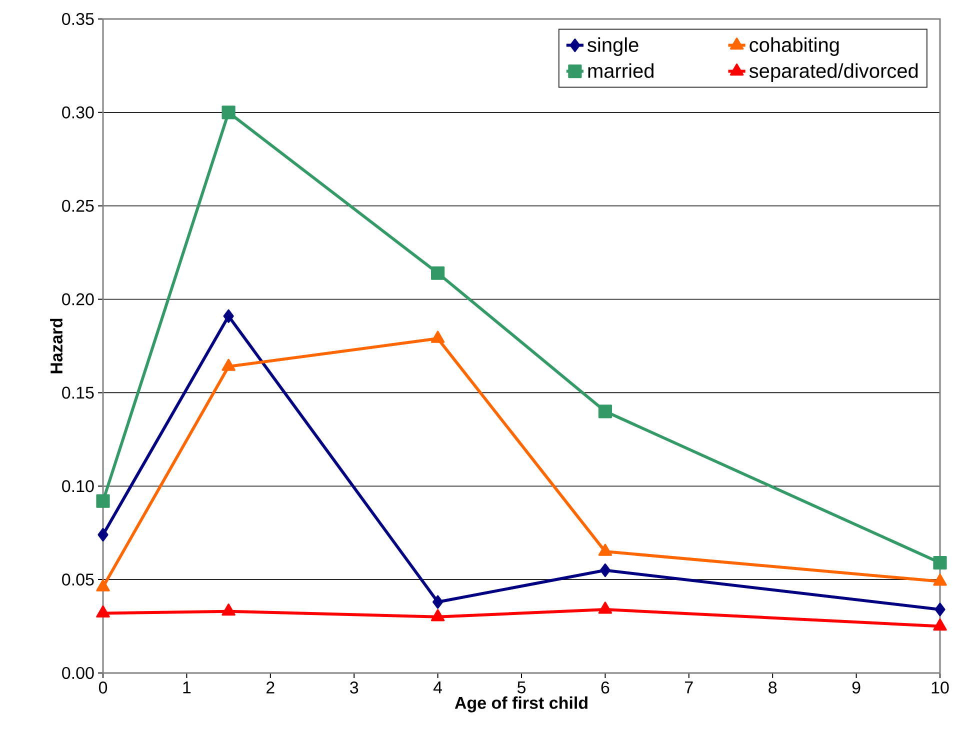 This screenshot has height=750, width=954. What do you see at coordinates (605, 688) in the screenshot?
I see `x-tick-label: 6` at bounding box center [605, 688].